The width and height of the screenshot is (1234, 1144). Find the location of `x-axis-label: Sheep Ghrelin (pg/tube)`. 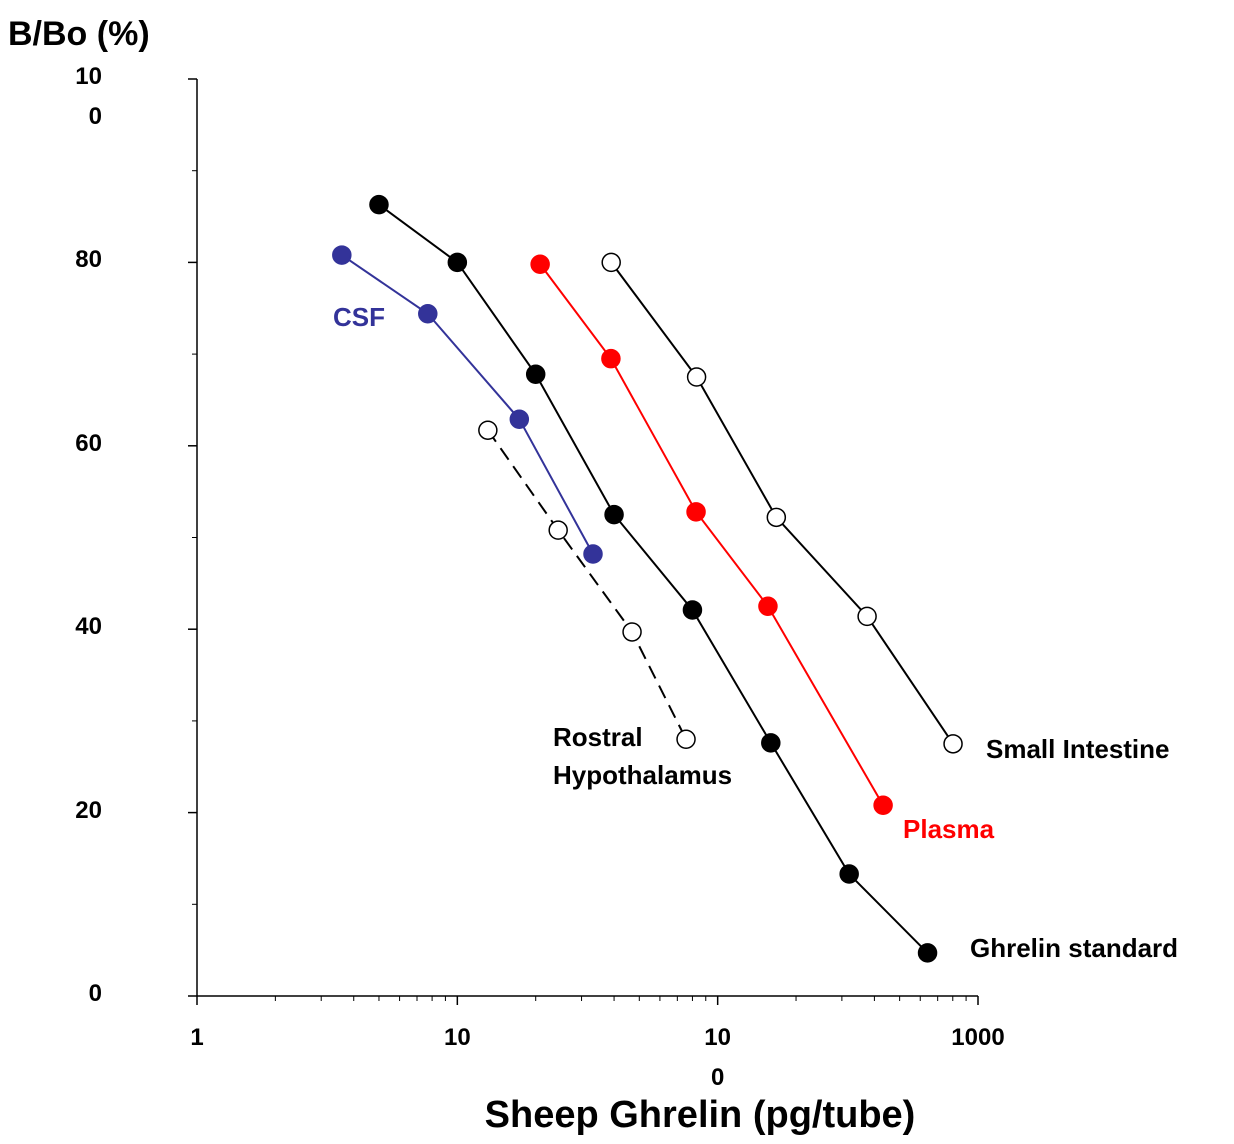

x-axis-label: Sheep Ghrelin (pg/tube) is located at coordinates (700, 1115).